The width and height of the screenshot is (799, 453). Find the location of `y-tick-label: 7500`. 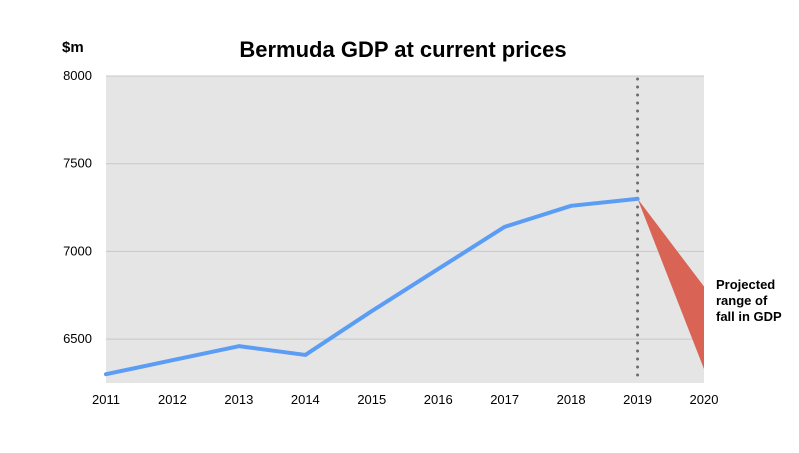

y-tick-label: 7500 is located at coordinates (77, 163).